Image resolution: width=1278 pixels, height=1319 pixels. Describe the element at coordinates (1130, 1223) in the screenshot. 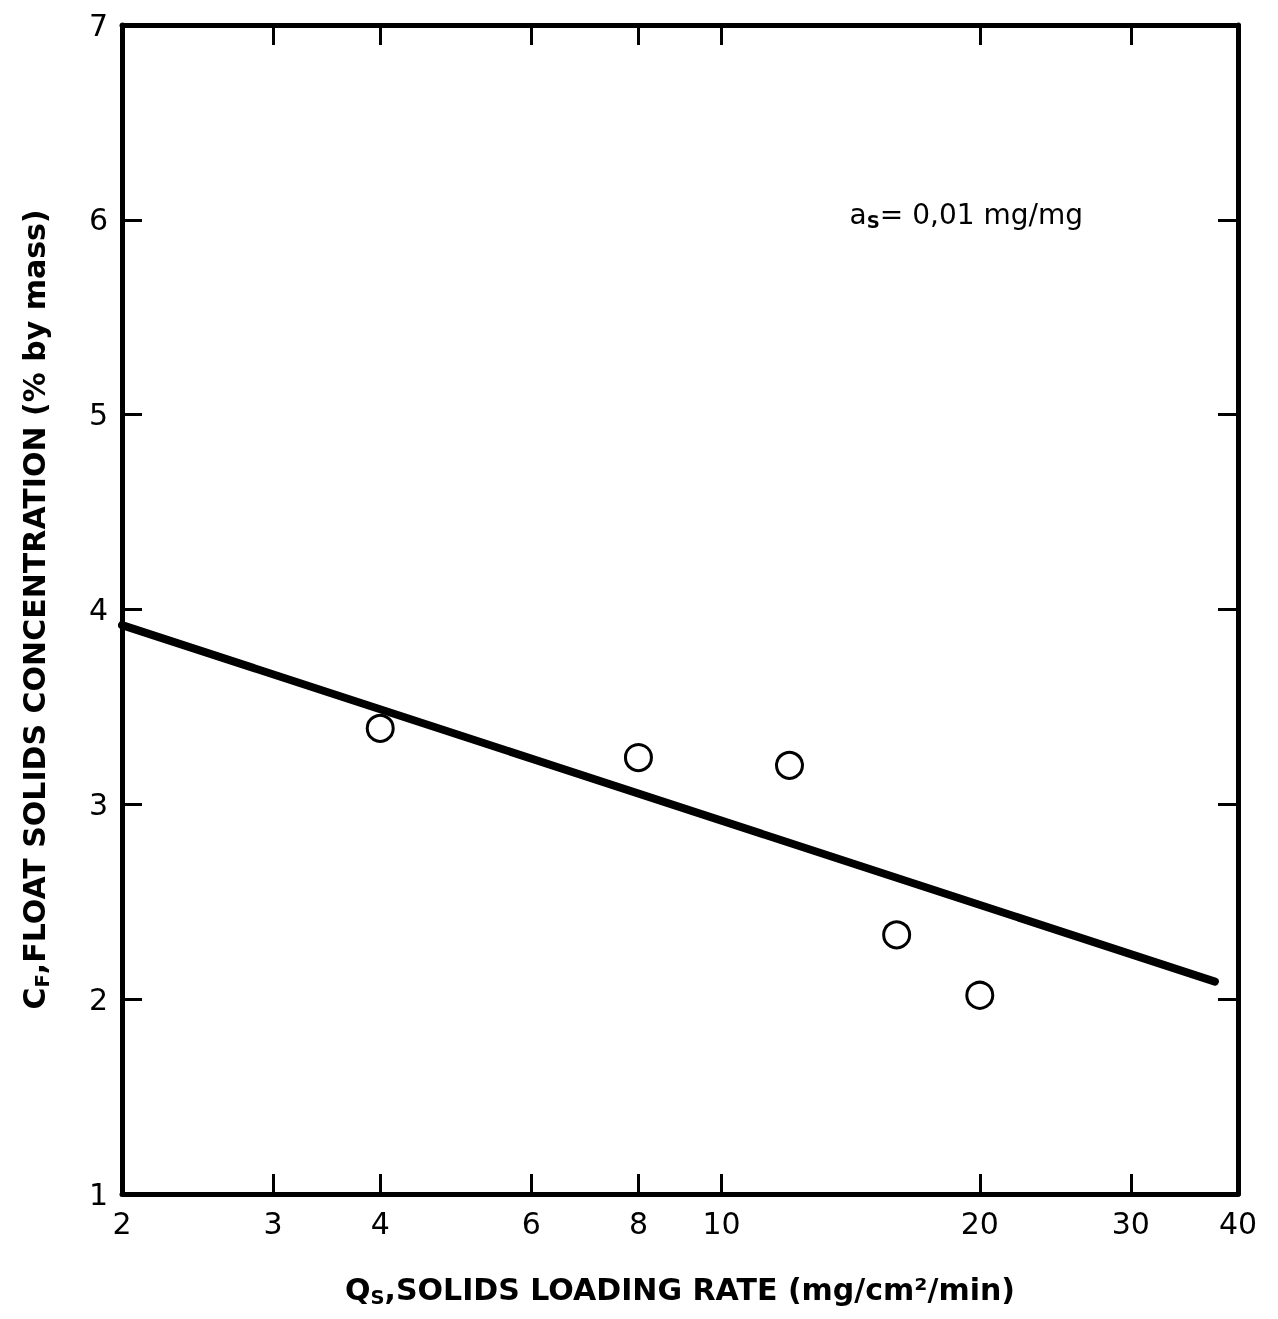

I see `x-tick-label: 30` at that location.